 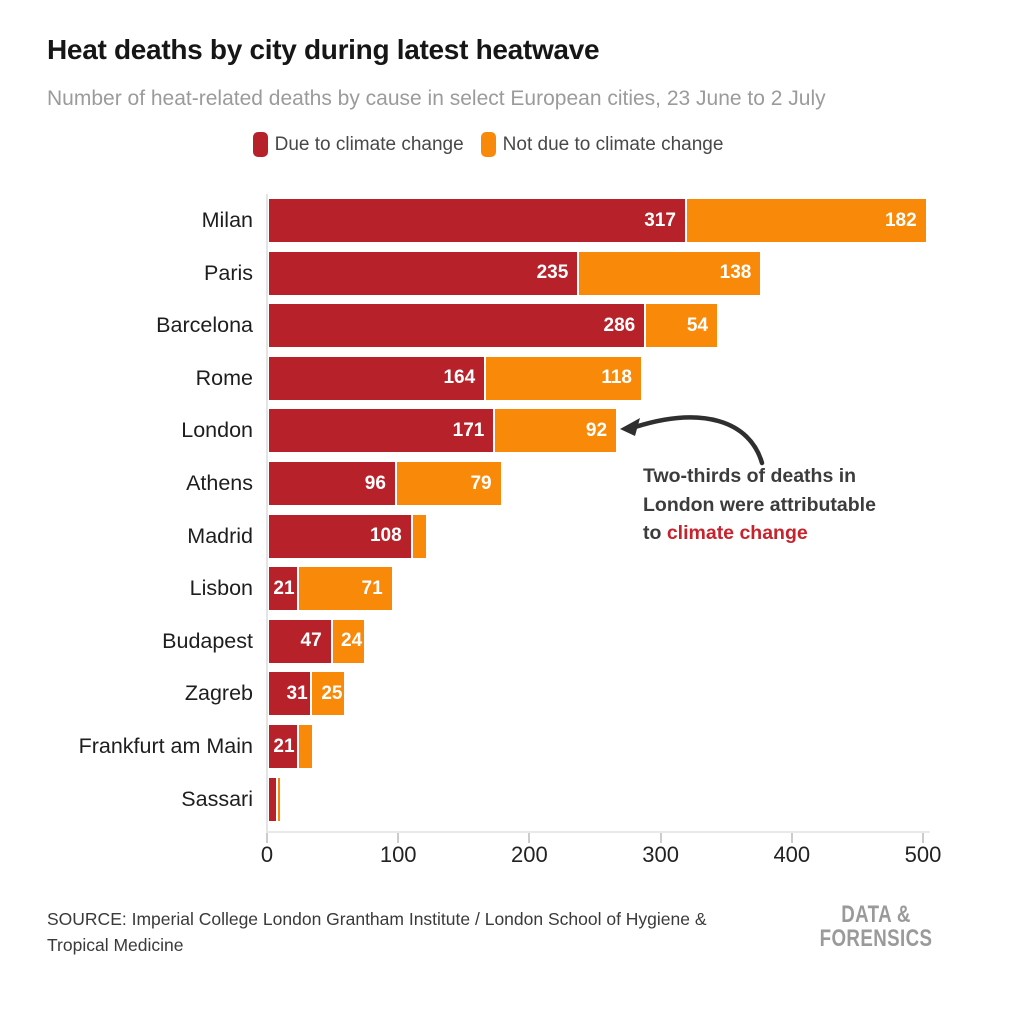 I want to click on city-label: Sassari, so click(x=217, y=798).